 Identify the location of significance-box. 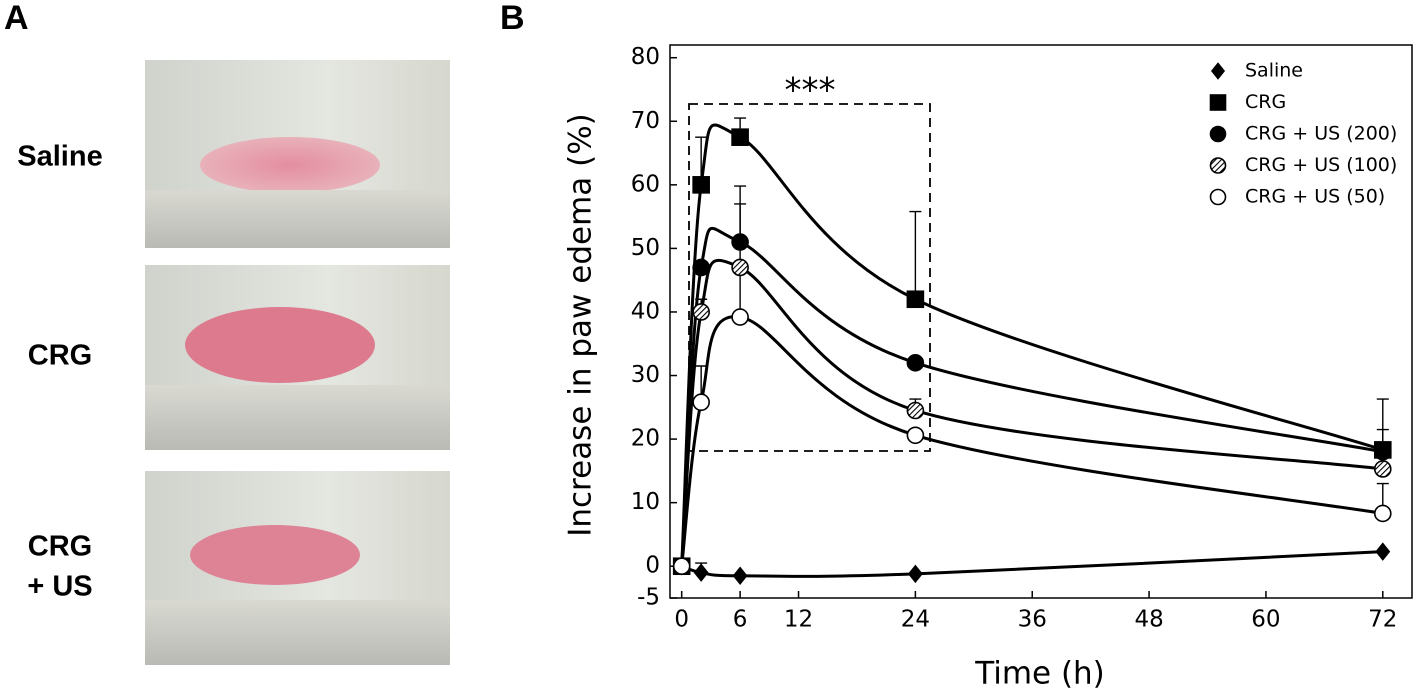
(809, 277).